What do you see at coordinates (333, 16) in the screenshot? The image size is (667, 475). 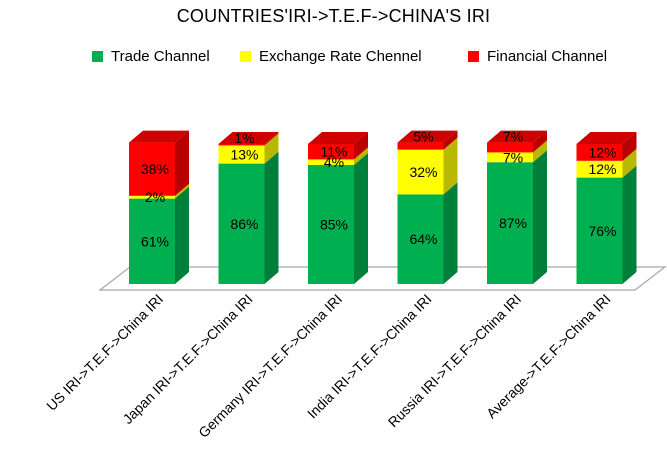 I see `chart-title: COUNTRIES'IRI->T.E.F->CHINA'S IRI` at bounding box center [333, 16].